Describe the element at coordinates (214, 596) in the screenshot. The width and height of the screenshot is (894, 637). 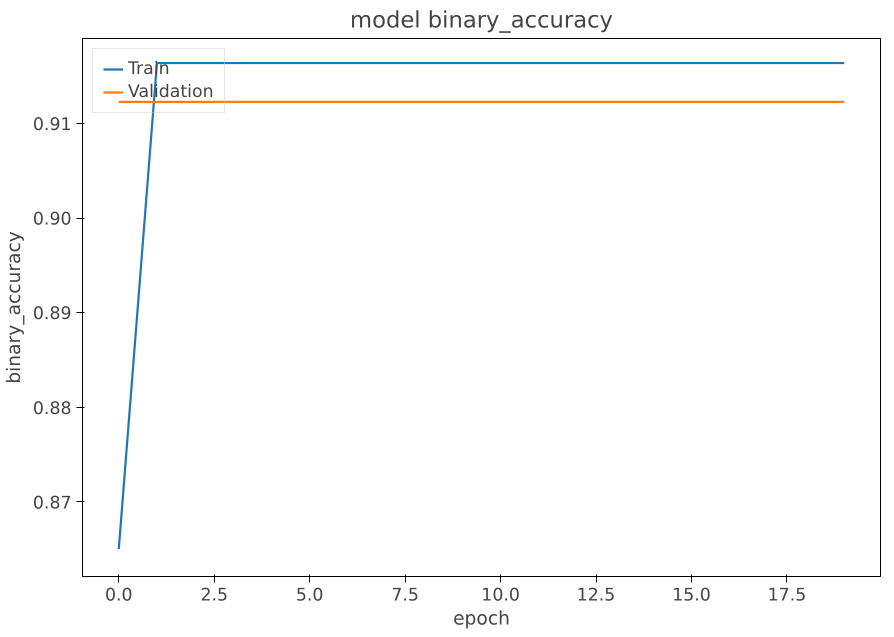
I see `x-tick-label: 2.5` at that location.